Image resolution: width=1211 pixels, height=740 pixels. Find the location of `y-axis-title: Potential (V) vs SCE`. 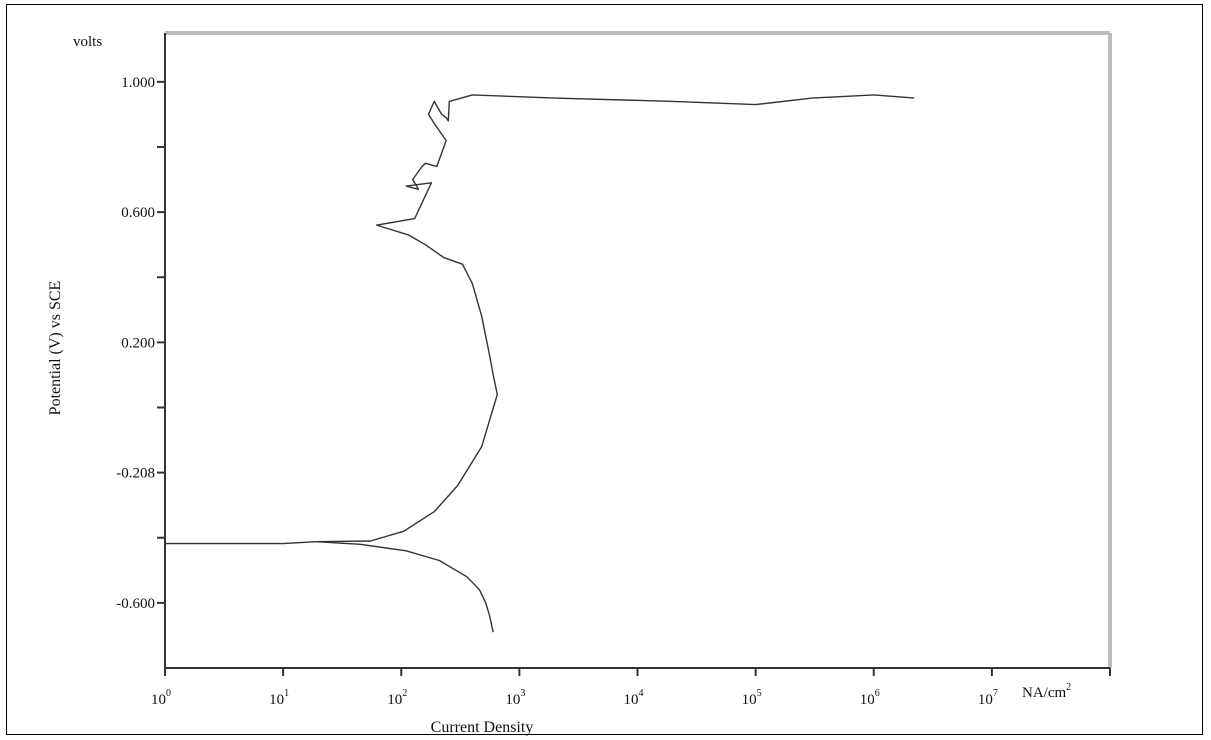

y-axis-title: Potential (V) vs SCE is located at coordinates (55, 348).